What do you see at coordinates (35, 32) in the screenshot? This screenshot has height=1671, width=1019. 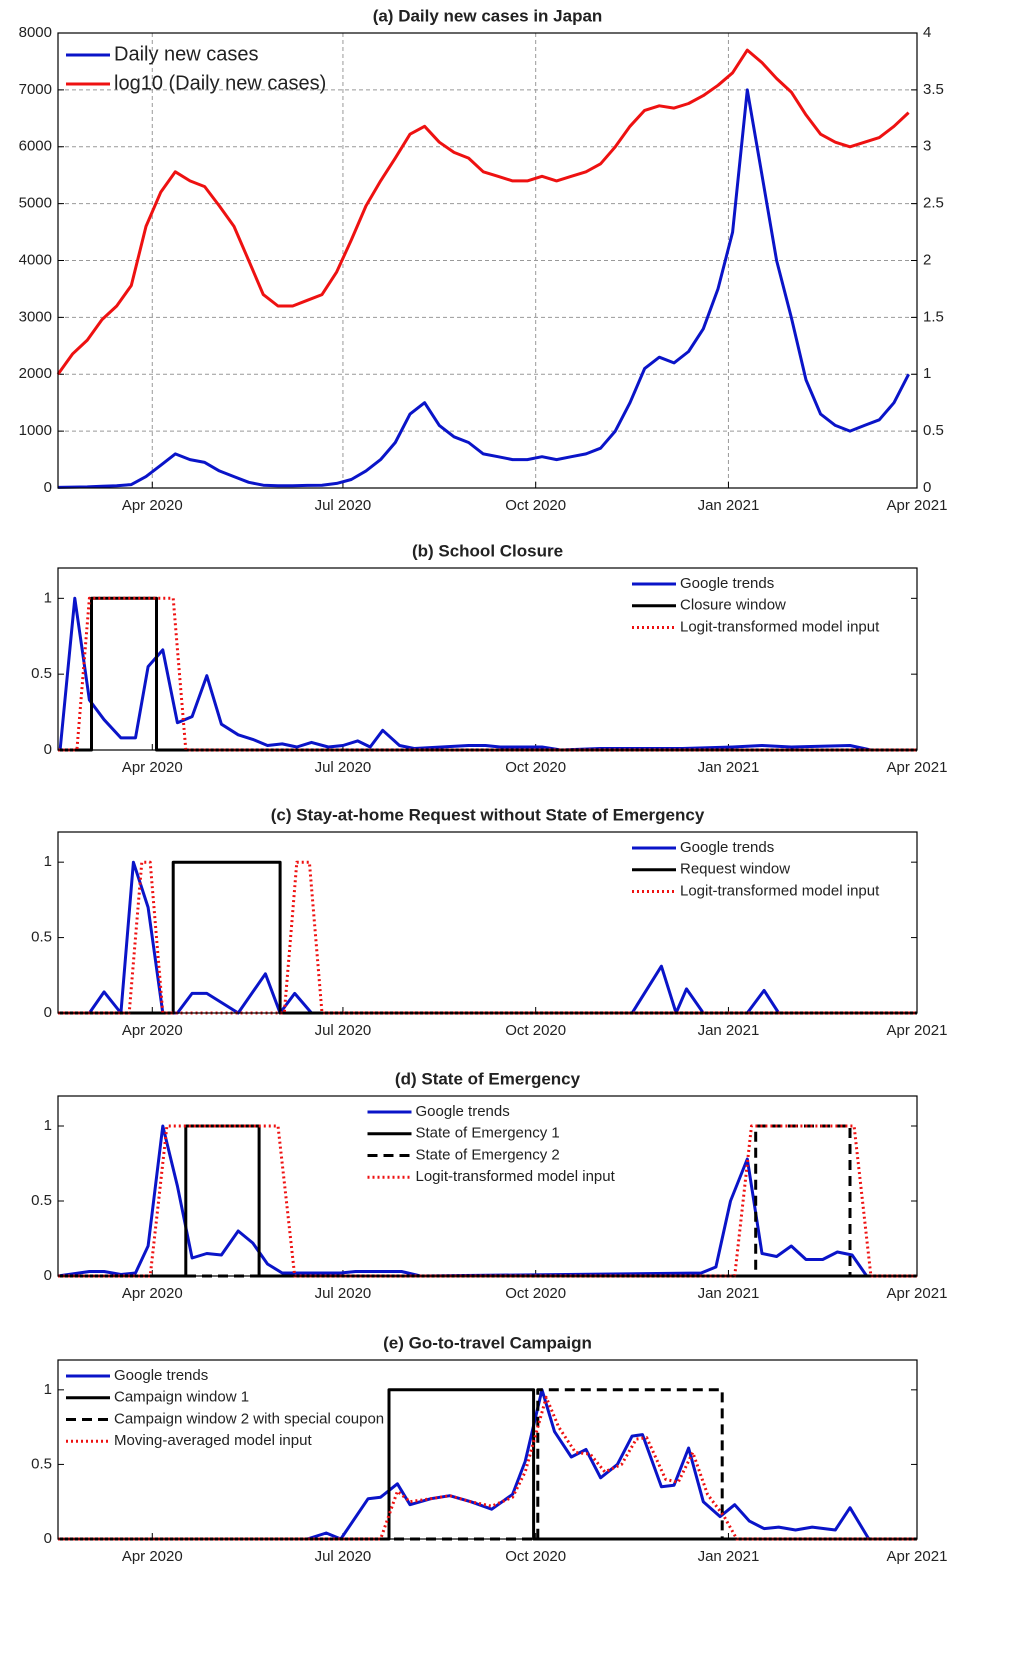 I see `y-tick-label: 8000` at bounding box center [35, 32].